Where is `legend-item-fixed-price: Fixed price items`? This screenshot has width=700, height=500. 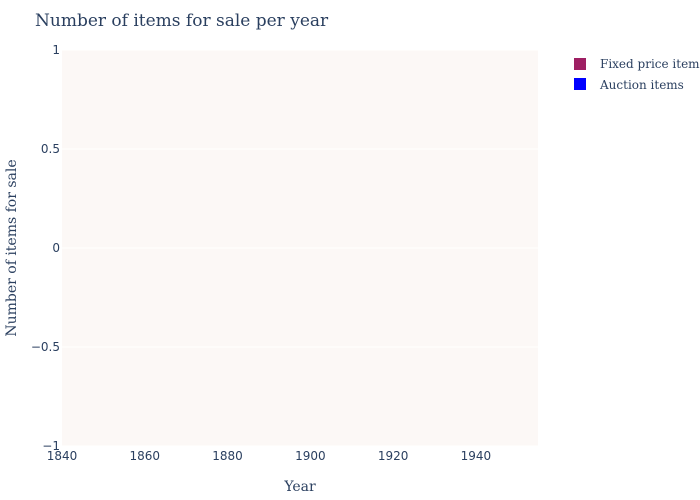 legend-item-fixed-price: Fixed price items is located at coordinates (637, 64).